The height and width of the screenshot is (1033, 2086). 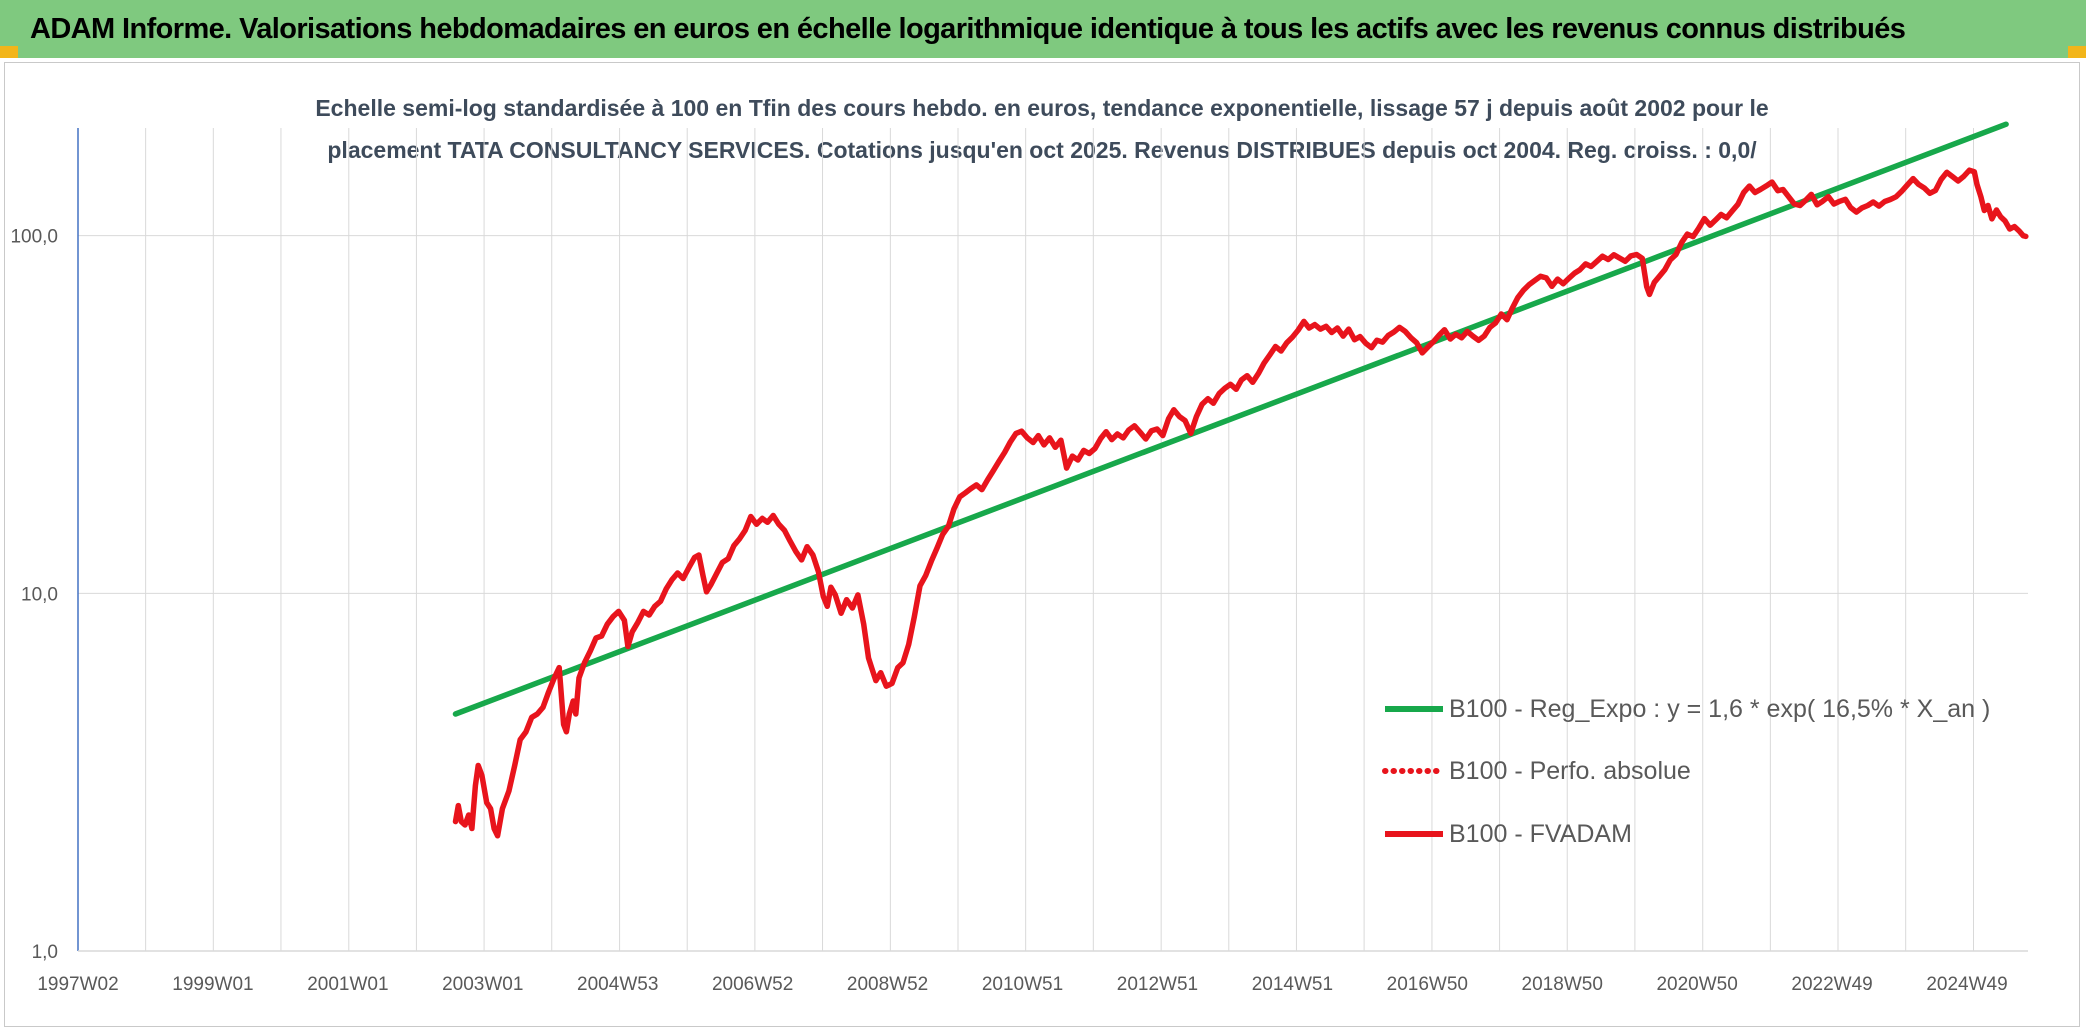 What do you see at coordinates (34, 237) in the screenshot?
I see `y-tick-label: 100,0` at bounding box center [34, 237].